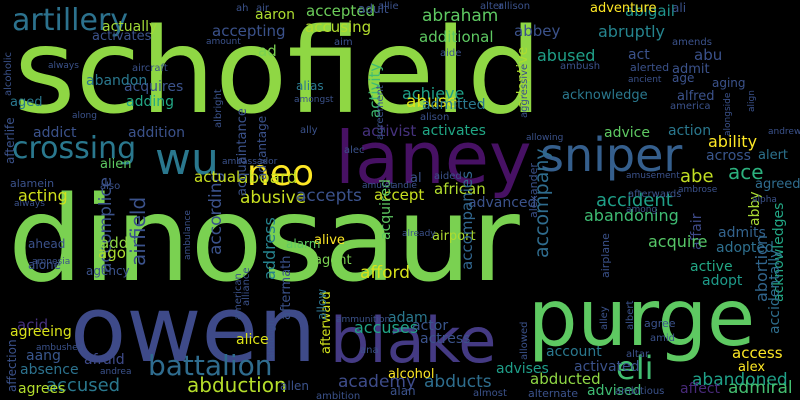  What do you see at coordinates (640, 391) in the screenshot?
I see `cloud-word: ambitious` at bounding box center [640, 391].